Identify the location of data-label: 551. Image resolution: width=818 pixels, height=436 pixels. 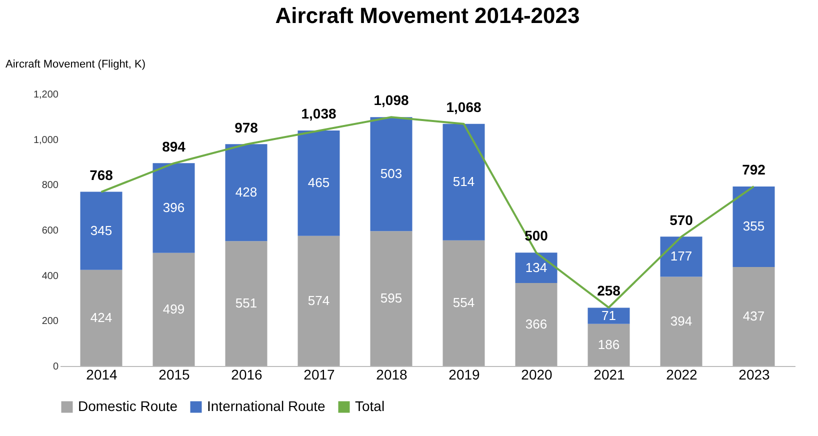
(246, 303).